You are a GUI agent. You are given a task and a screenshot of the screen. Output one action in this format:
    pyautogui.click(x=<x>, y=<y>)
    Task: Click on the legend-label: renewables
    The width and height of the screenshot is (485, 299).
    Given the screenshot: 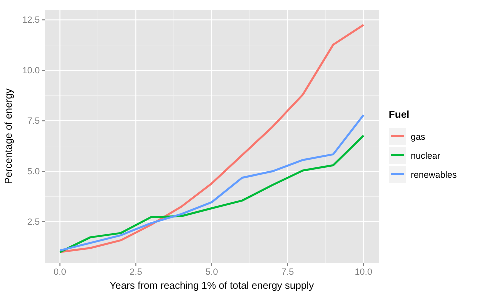 What is the action you would take?
    pyautogui.click(x=434, y=175)
    